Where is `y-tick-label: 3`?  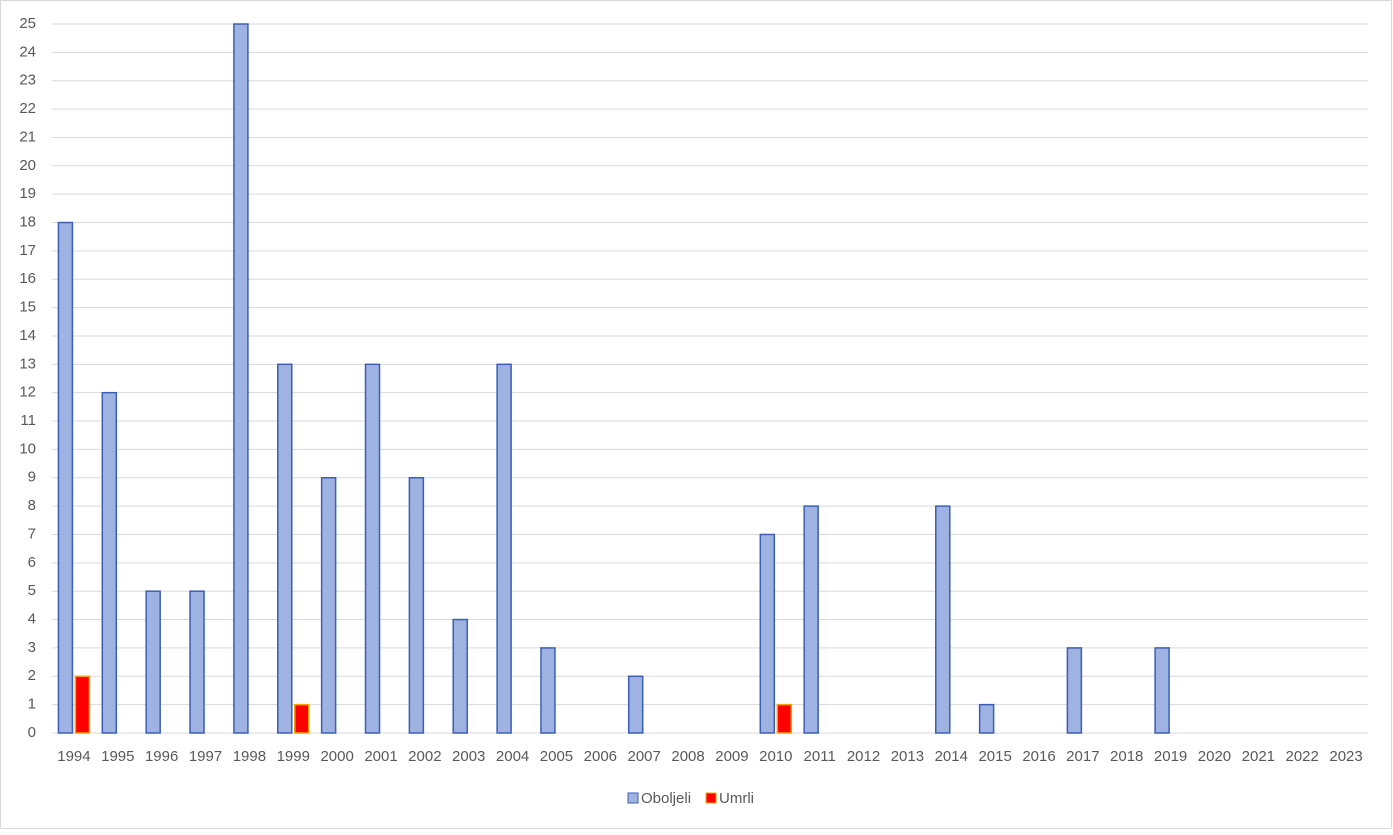
y-tick-label: 3 is located at coordinates (32, 647).